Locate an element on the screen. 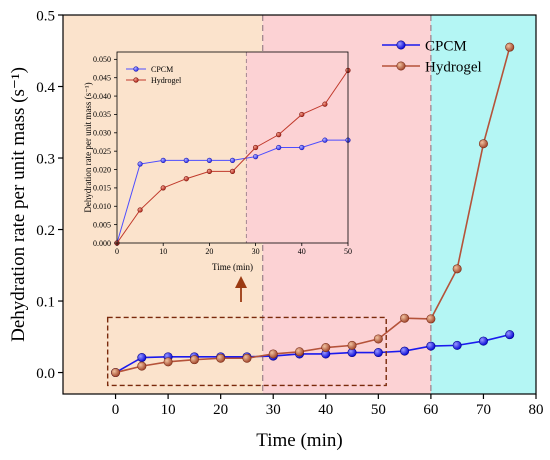 This screenshot has height=460, width=550. zoom-region-box is located at coordinates (246, 351).